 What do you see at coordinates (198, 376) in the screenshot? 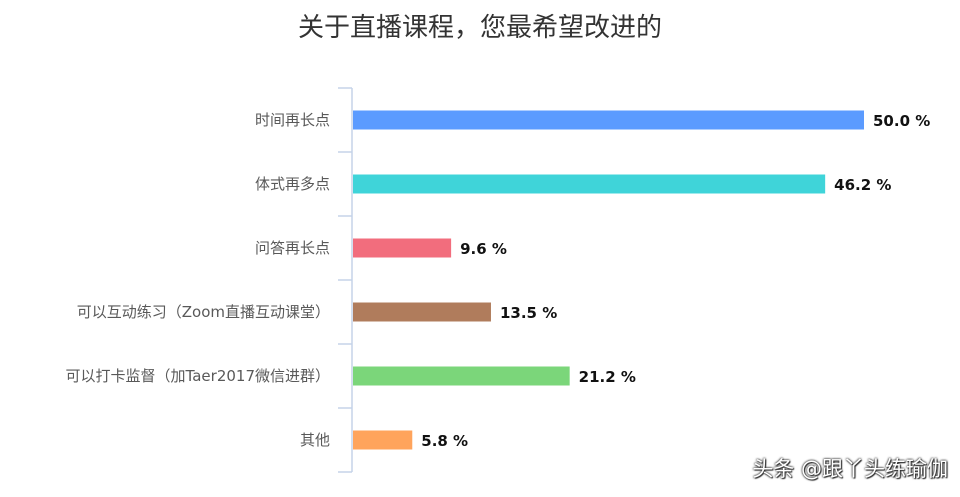
I see `category-label: 可以打卡监督（加Taer2017微信进群）` at bounding box center [198, 376].